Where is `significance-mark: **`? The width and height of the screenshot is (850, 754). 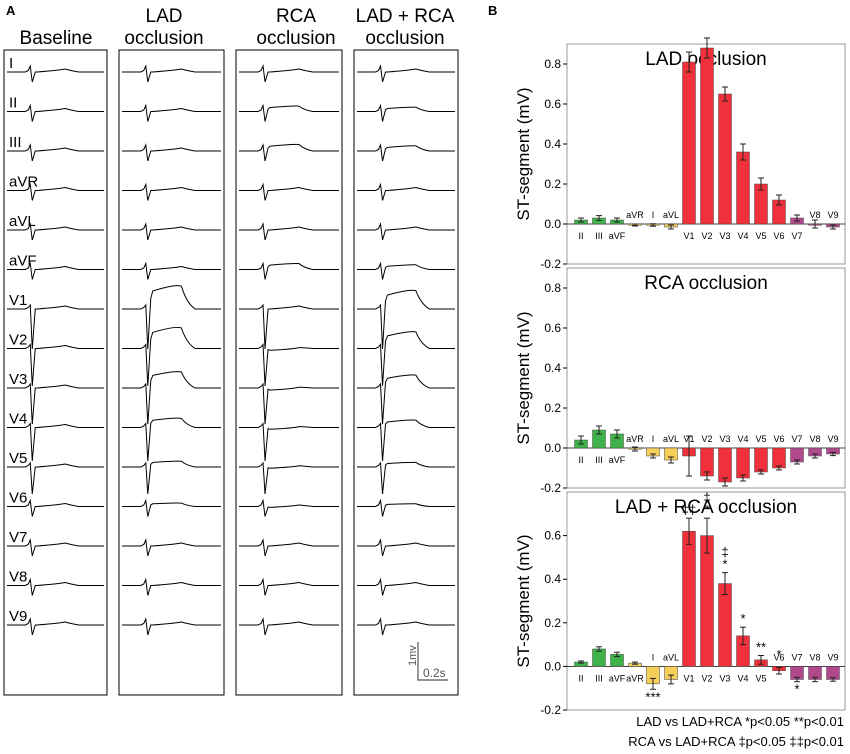
significance-mark: ** is located at coordinates (761, 647).